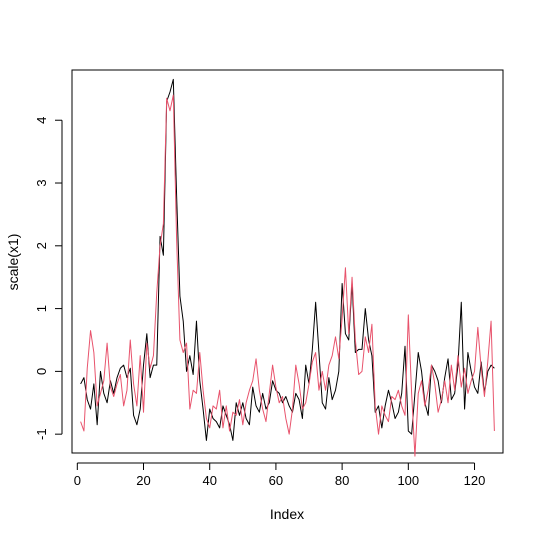 This screenshot has height=540, width=540. I want to click on x-tick-label: 120, so click(475, 480).